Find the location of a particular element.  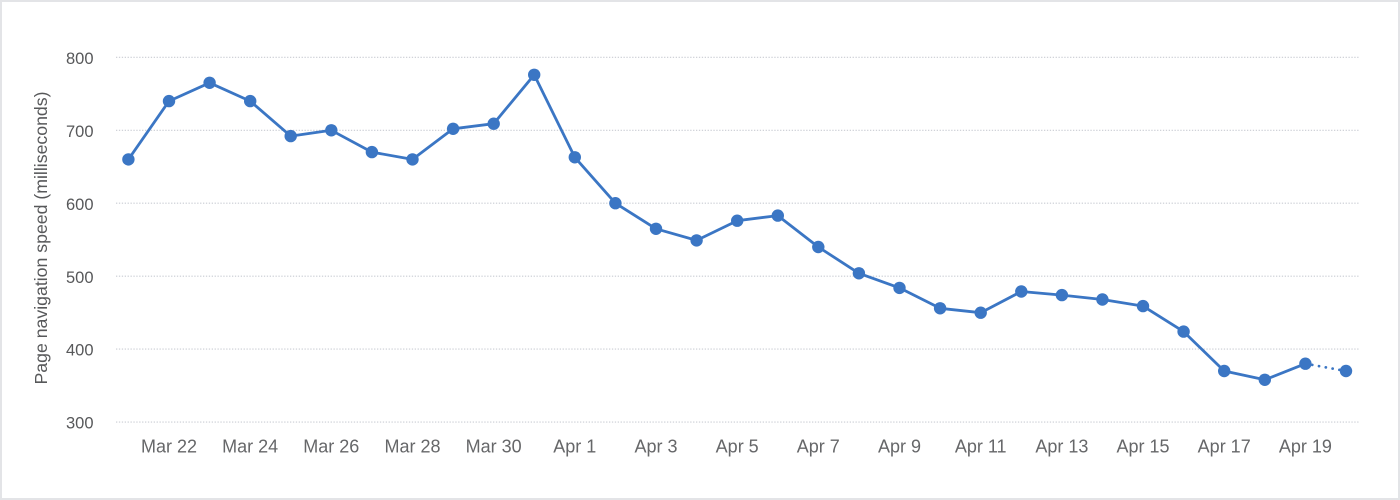

svg-text: Apr 3 is located at coordinates (655, 447).